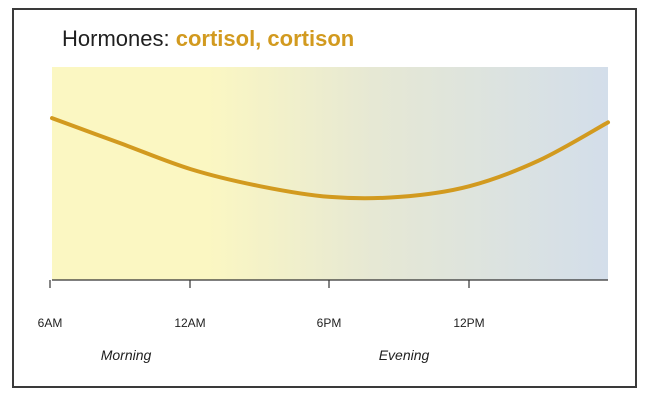 The width and height of the screenshot is (662, 402). What do you see at coordinates (404, 355) in the screenshot?
I see `period-label: Evening` at bounding box center [404, 355].